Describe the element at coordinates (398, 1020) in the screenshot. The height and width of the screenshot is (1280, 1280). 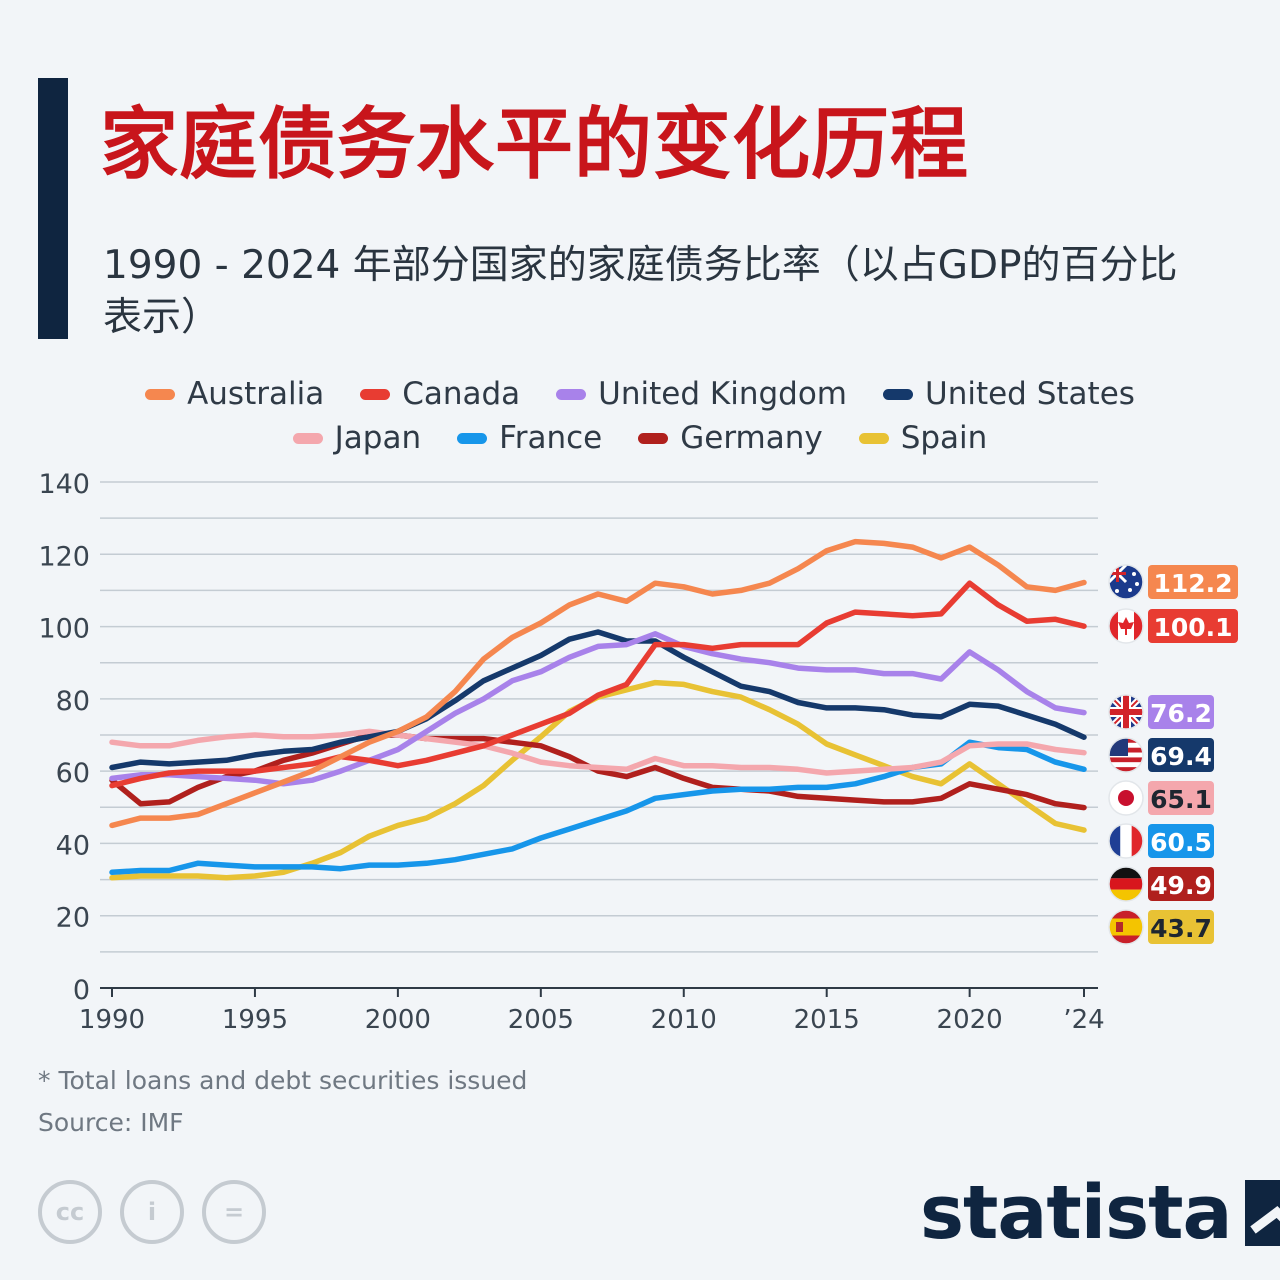
I see `x-tick-label: 2000` at that location.